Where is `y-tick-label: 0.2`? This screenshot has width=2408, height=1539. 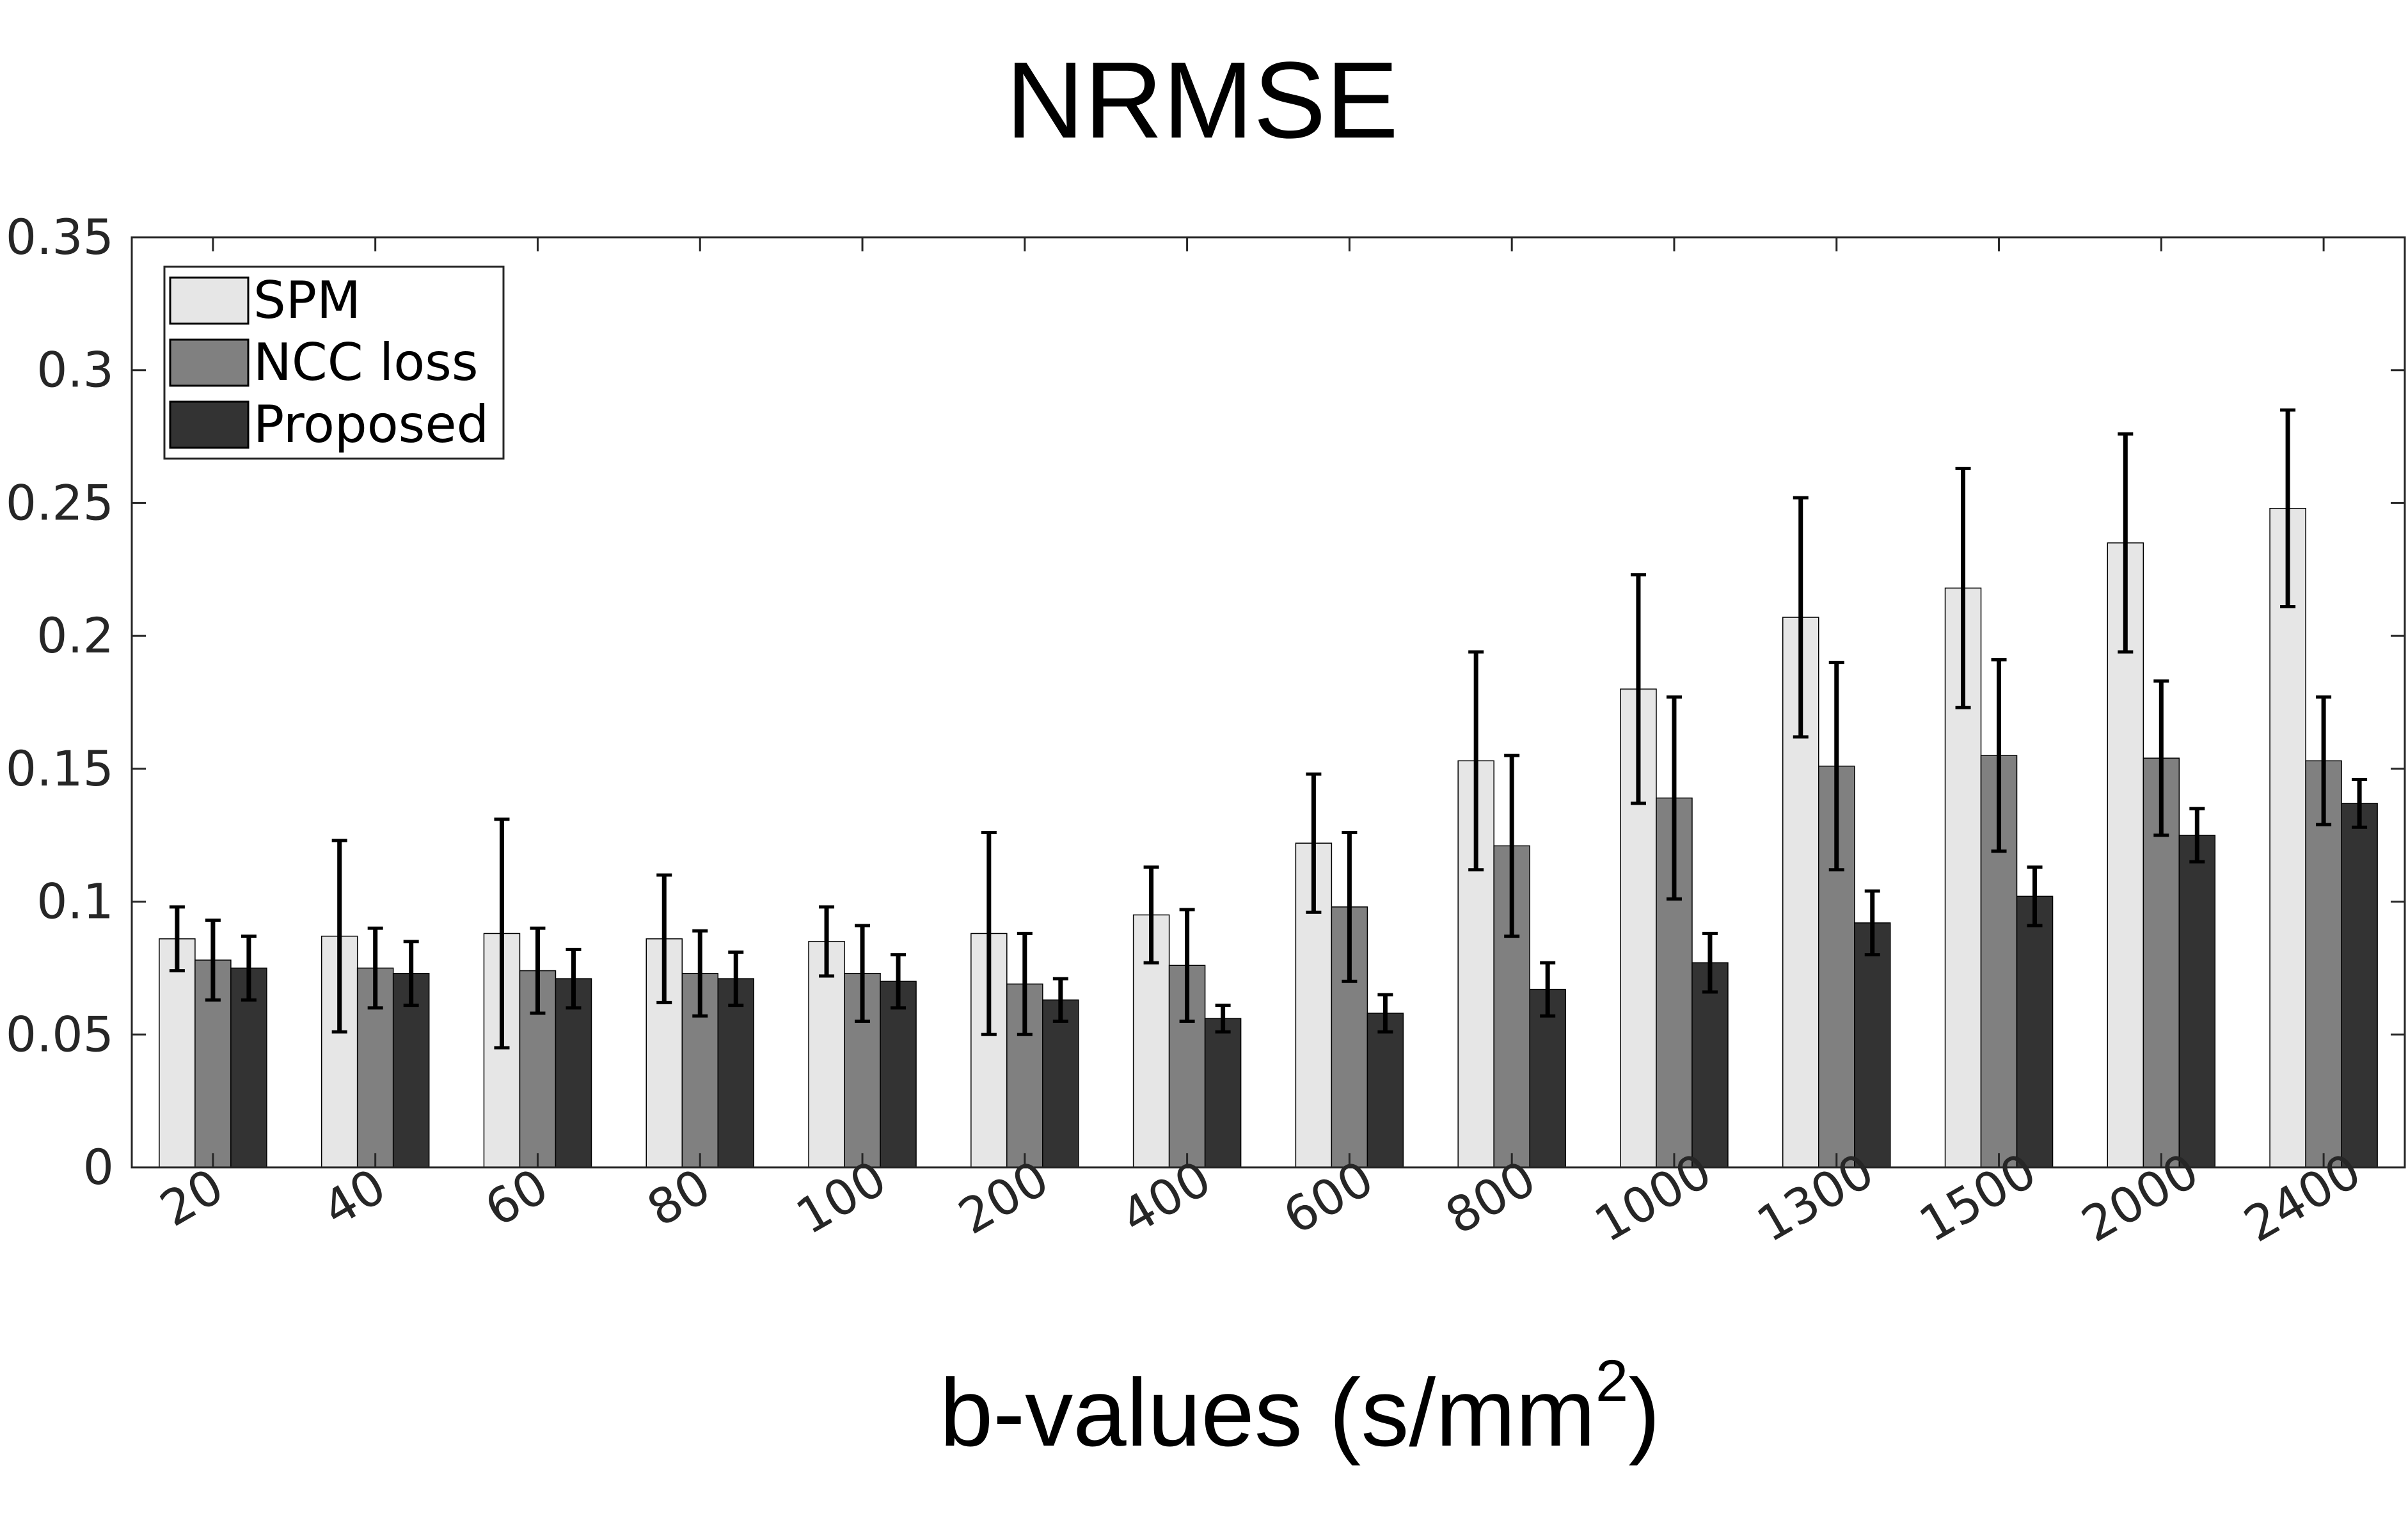 y-tick-label: 0.2 is located at coordinates (75, 635).